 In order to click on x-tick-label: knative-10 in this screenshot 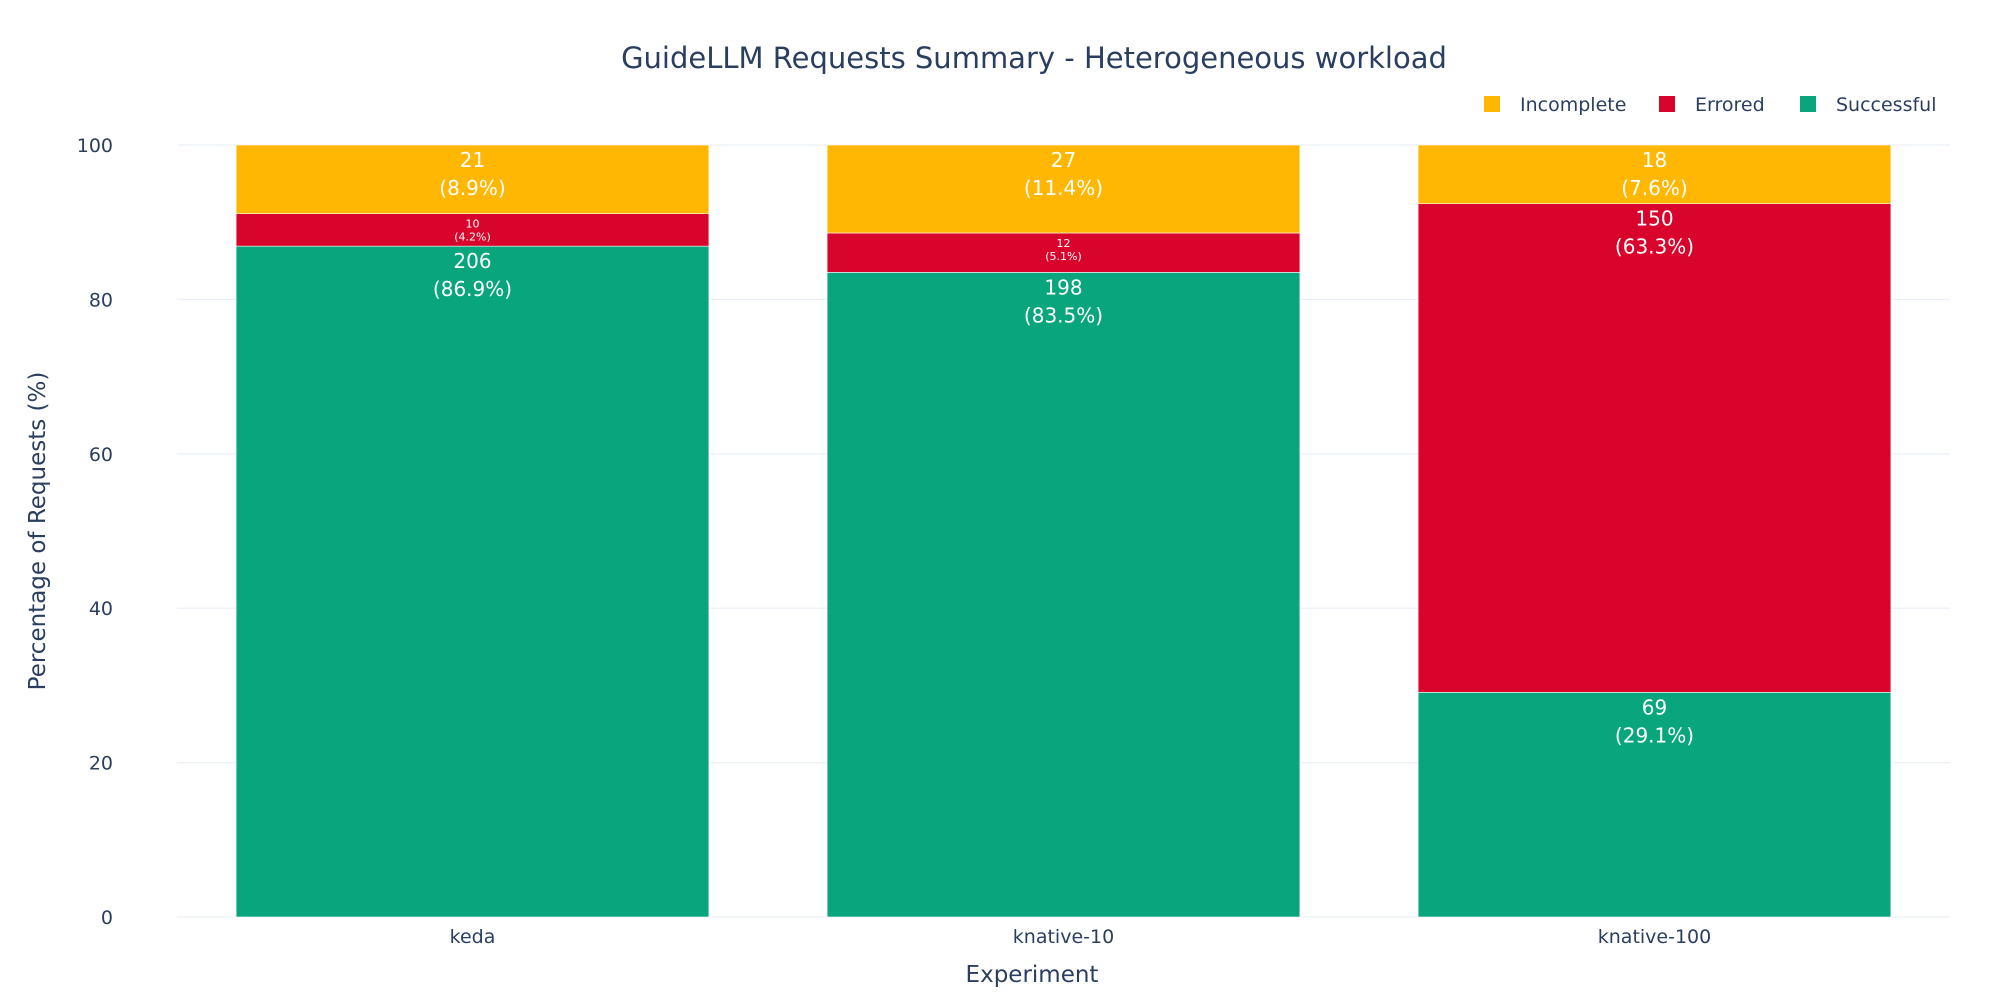, I will do `click(1063, 937)`.